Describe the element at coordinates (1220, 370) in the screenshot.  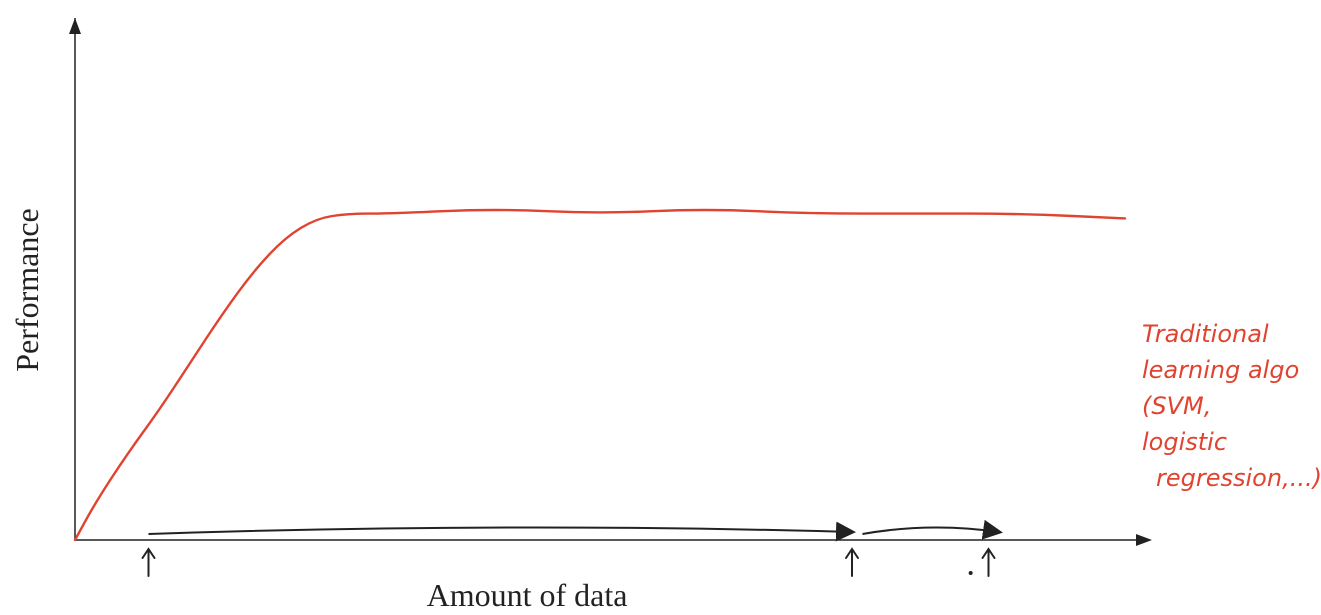
I see `series-label-line: learning algo` at that location.